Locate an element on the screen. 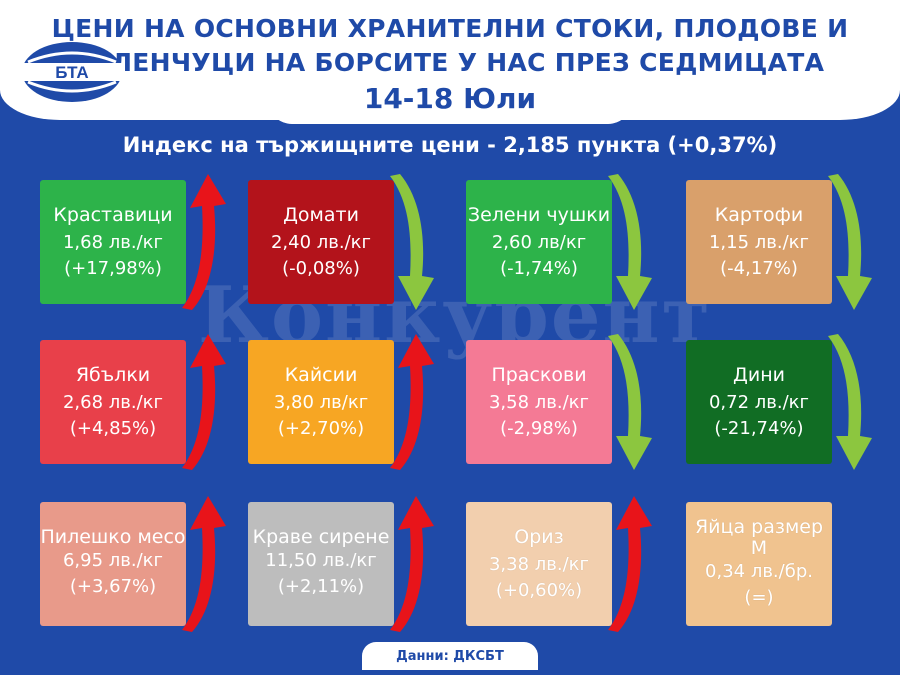  item-price: 0,34 лв./бр. is located at coordinates (759, 571).